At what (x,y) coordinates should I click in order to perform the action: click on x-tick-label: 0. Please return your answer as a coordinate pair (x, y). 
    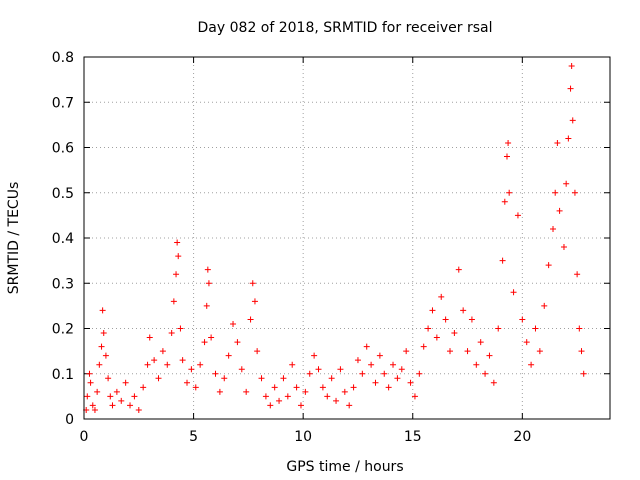
    Looking at the image, I should click on (84, 437).